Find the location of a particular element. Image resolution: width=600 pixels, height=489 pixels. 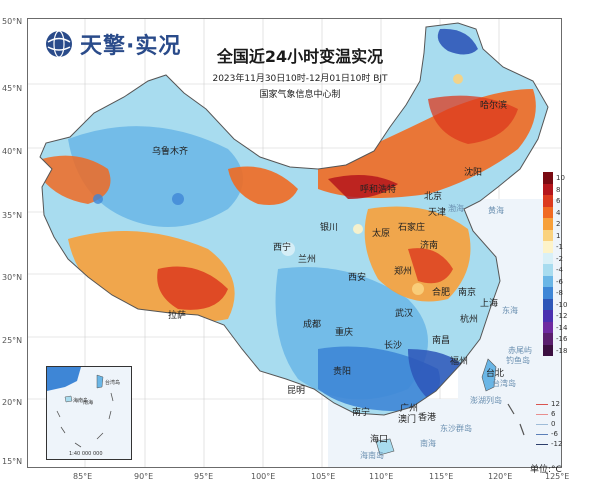

lon-label: 115°E is located at coordinates (441, 476).